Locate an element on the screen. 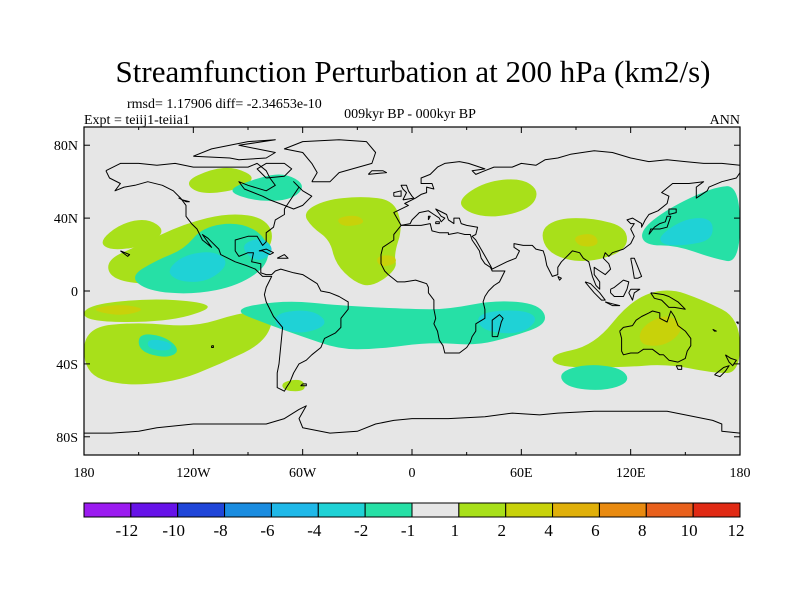  colorbar-label: 4 is located at coordinates (548, 530).